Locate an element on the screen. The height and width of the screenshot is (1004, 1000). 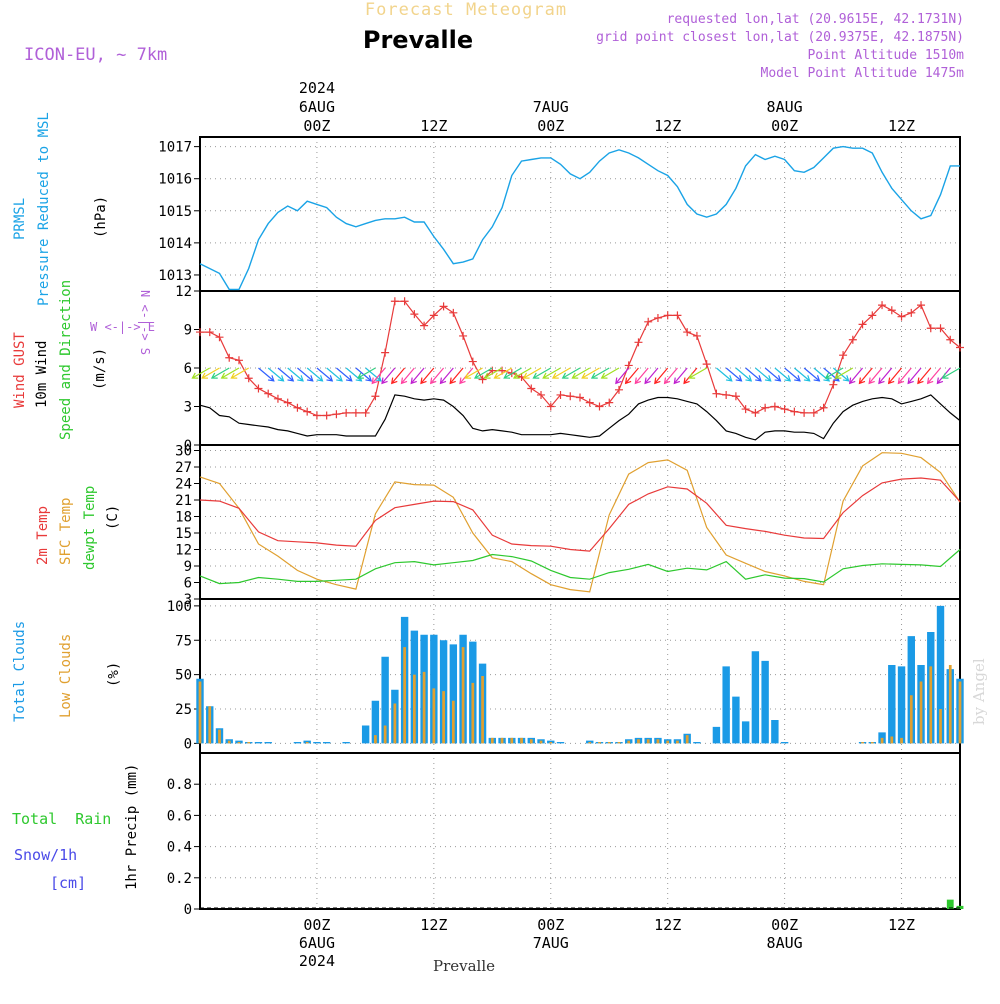
prmsl-label: PRMSL is located at coordinates (20, 219).